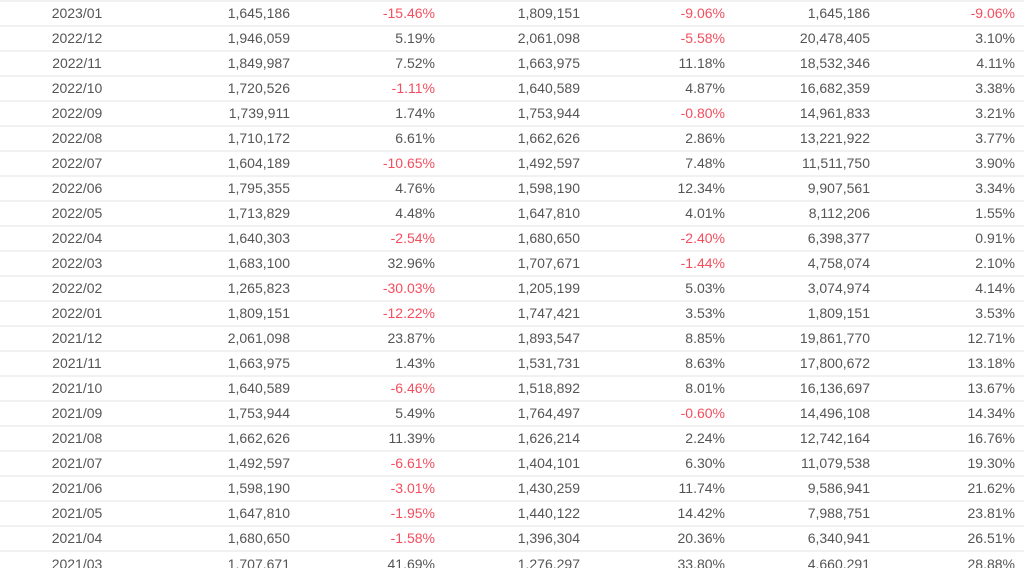 This screenshot has height=568, width=1024. What do you see at coordinates (806, 463) in the screenshot?
I see `cell-value-3: 11,079,538` at bounding box center [806, 463].